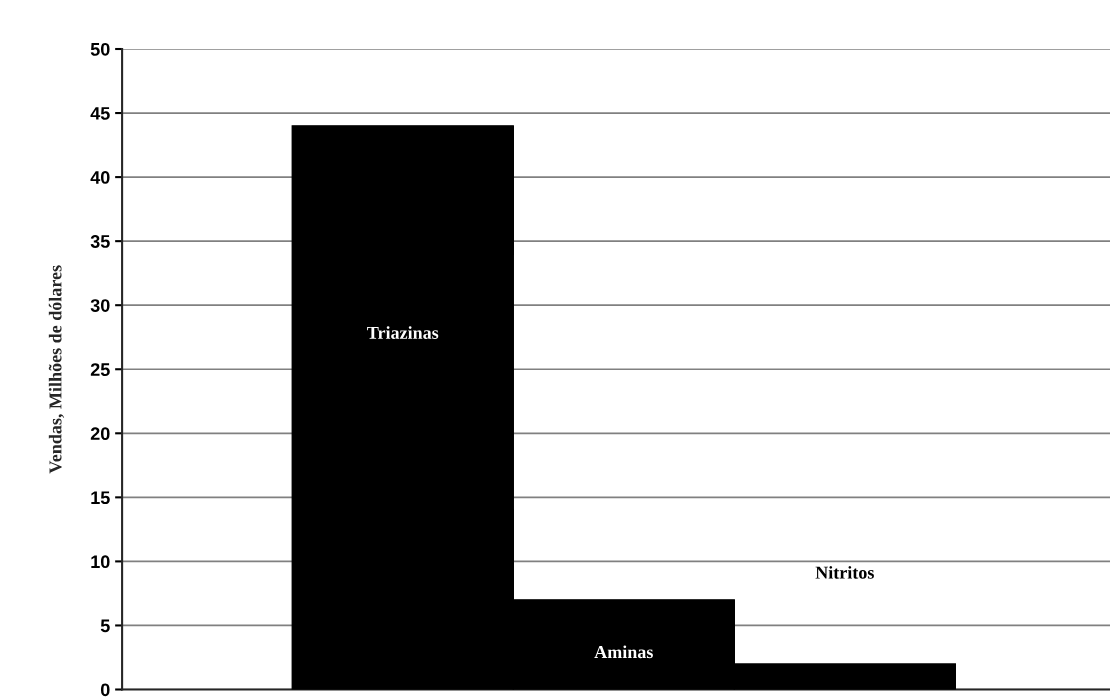 This screenshot has height=700, width=1110. Describe the element at coordinates (105, 690) in the screenshot. I see `y-tick-label: 0` at that location.